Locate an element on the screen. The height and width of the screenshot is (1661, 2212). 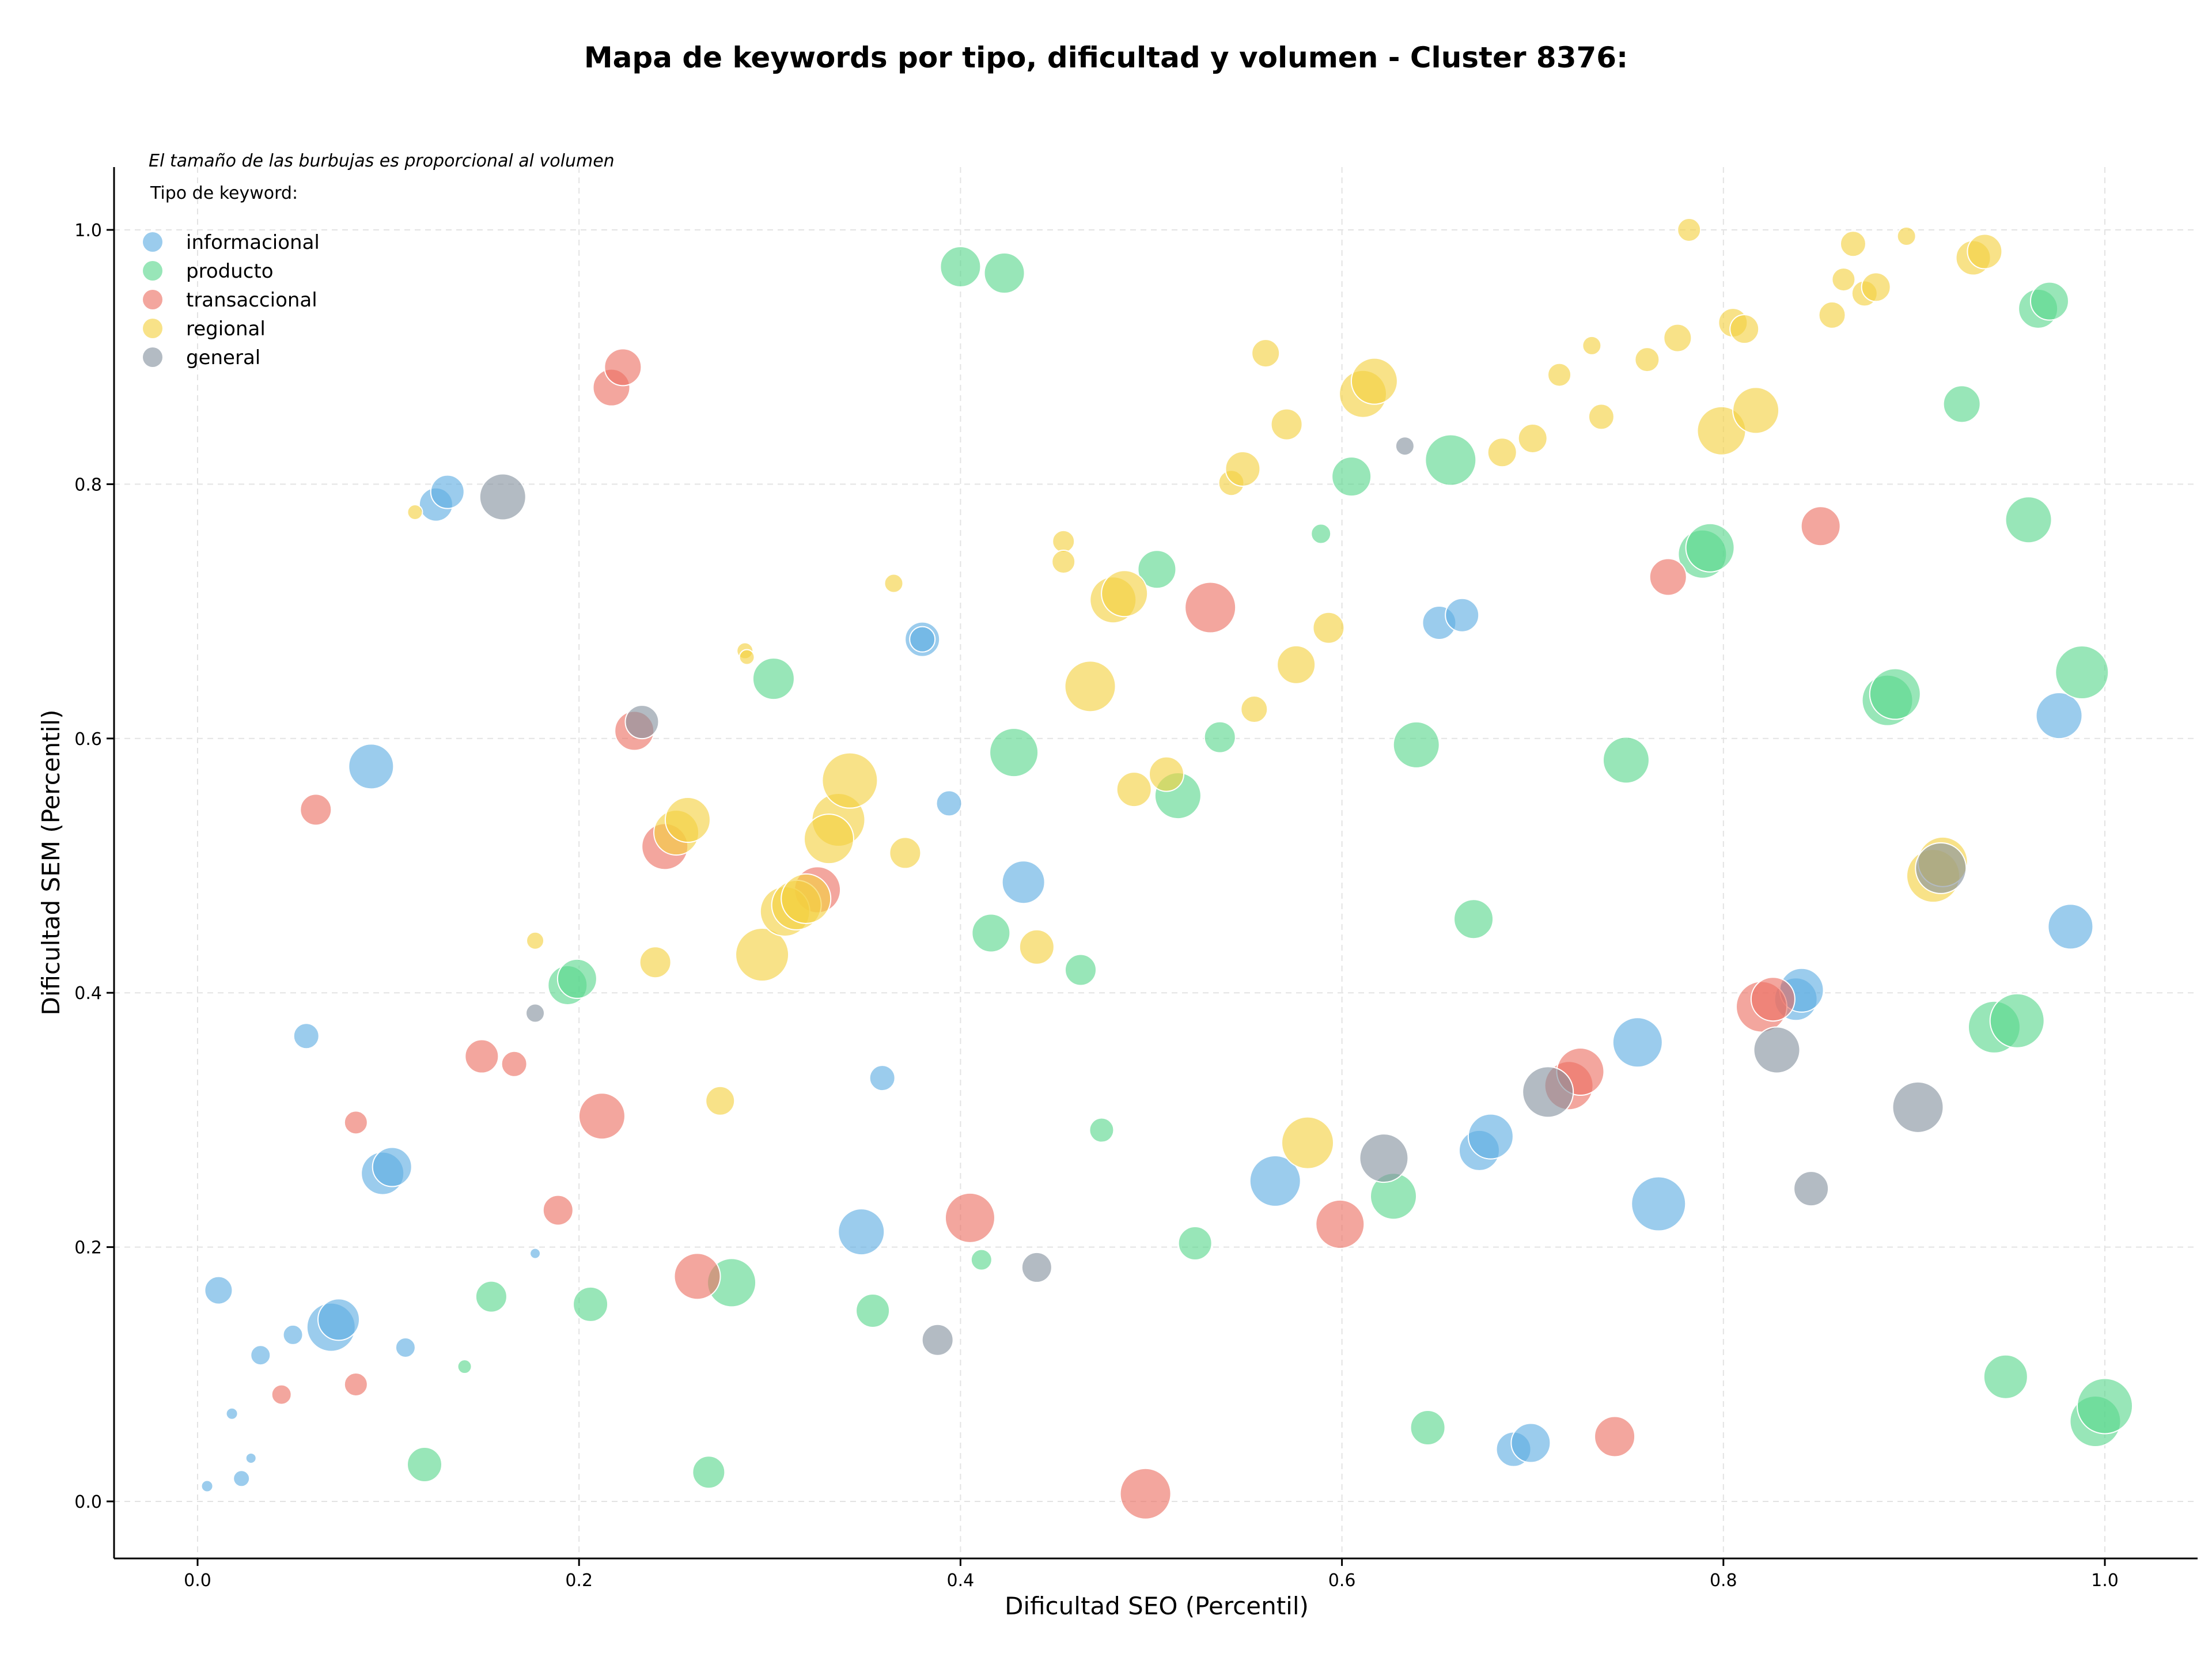
legend-label: regional is located at coordinates (226, 328).